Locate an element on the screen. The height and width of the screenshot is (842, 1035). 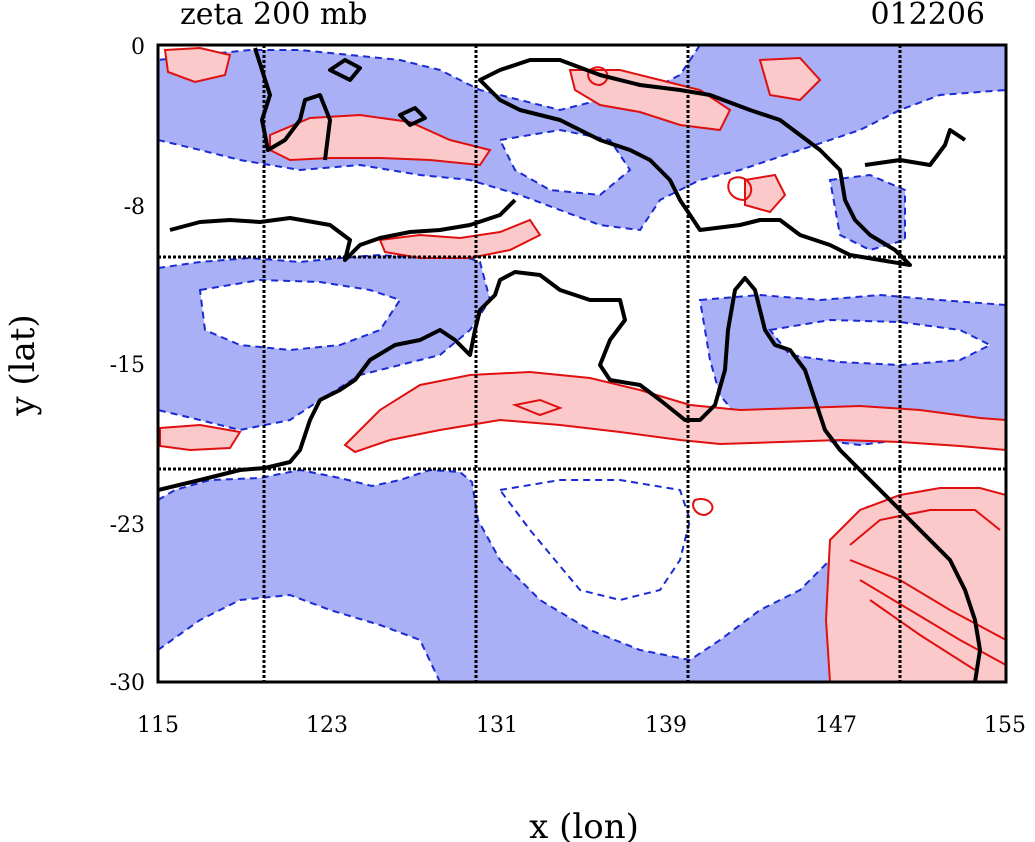
y-tick-label: 0 is located at coordinates (138, 47).